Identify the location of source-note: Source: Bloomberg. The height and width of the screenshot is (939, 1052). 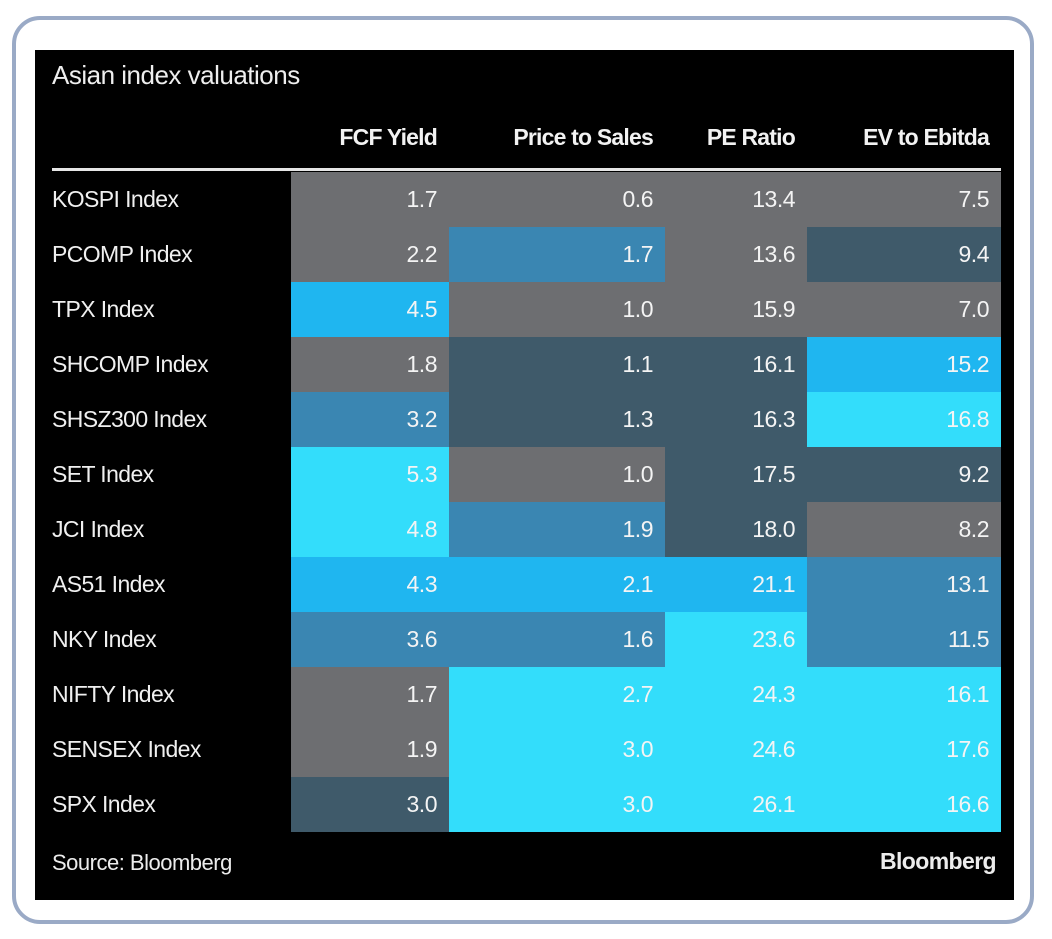
(142, 862).